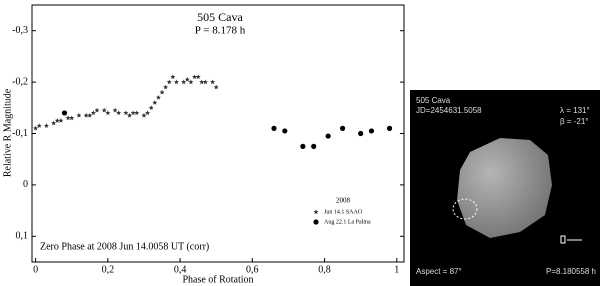 The width and height of the screenshot is (600, 286). I want to click on x-tick-label: 0,4, so click(180, 269).